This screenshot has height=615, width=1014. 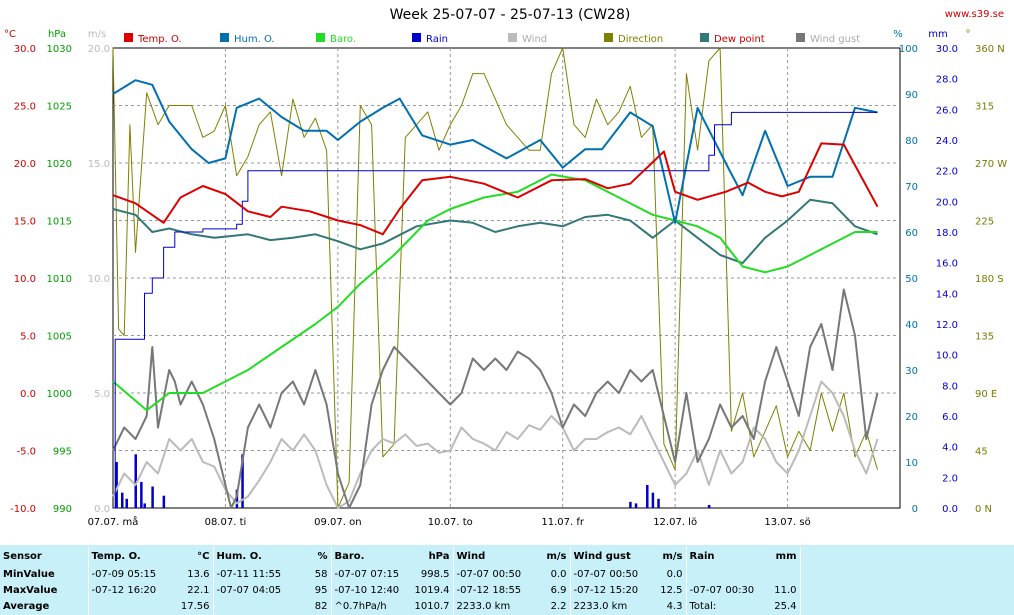 What do you see at coordinates (974, 14) in the screenshot?
I see `site-link: www.s39.se` at bounding box center [974, 14].